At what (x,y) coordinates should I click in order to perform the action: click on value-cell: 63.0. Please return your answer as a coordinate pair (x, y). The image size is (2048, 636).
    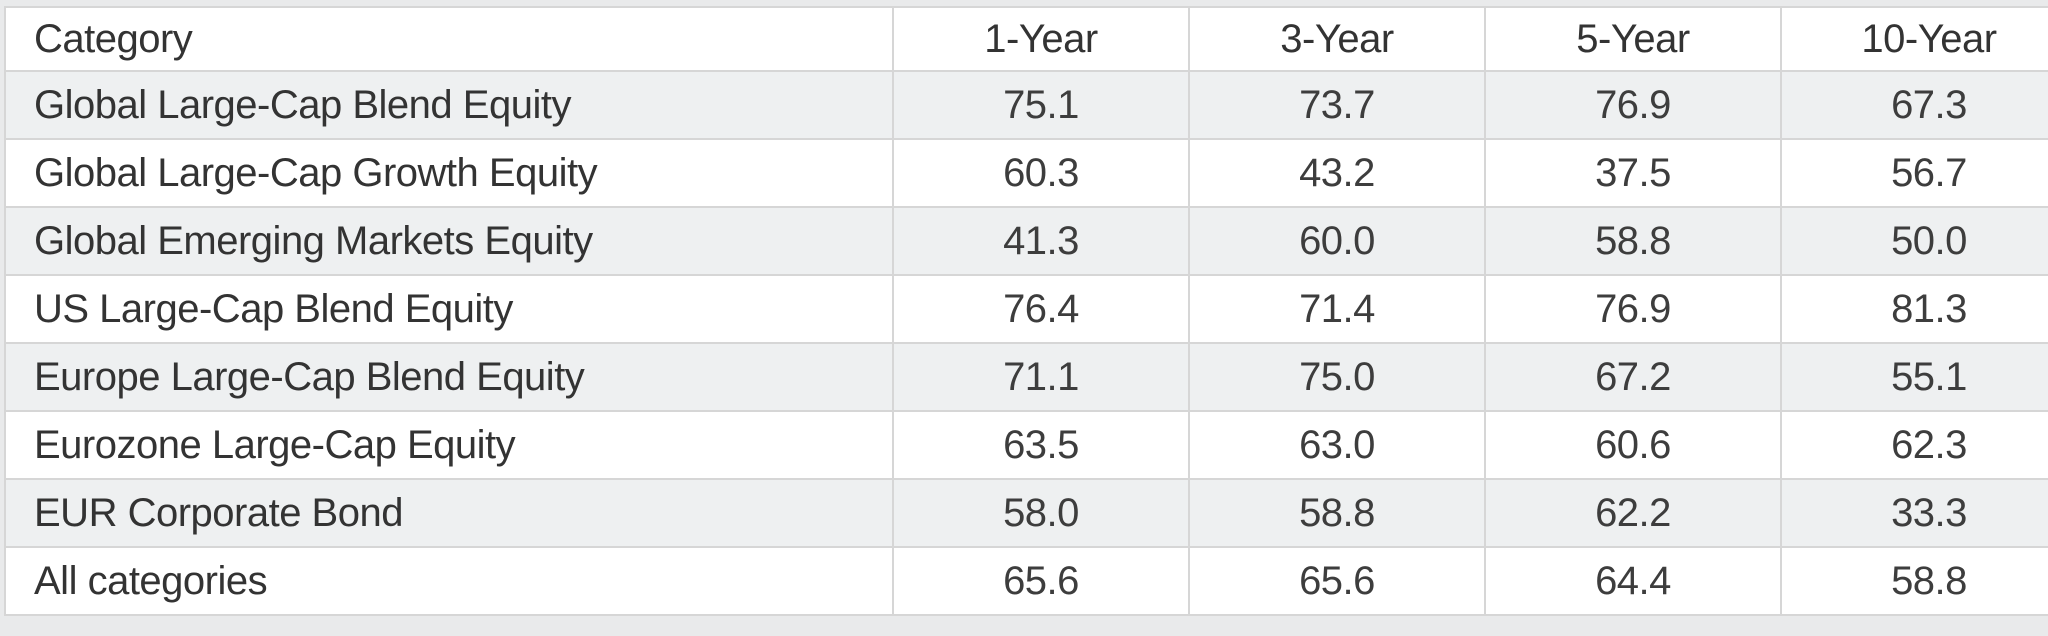
    Looking at the image, I should click on (1337, 445).